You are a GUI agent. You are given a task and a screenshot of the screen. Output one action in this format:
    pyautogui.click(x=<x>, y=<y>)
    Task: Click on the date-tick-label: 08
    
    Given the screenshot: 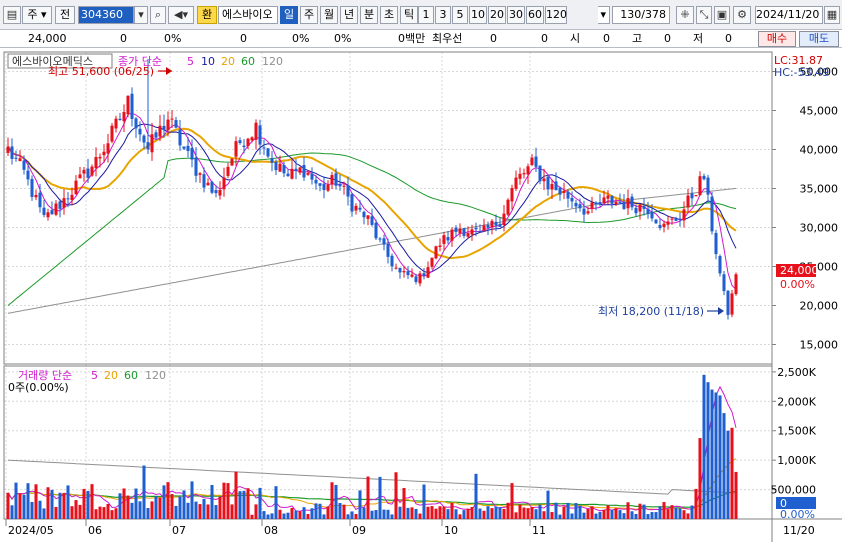 What is the action you would take?
    pyautogui.click(x=271, y=530)
    